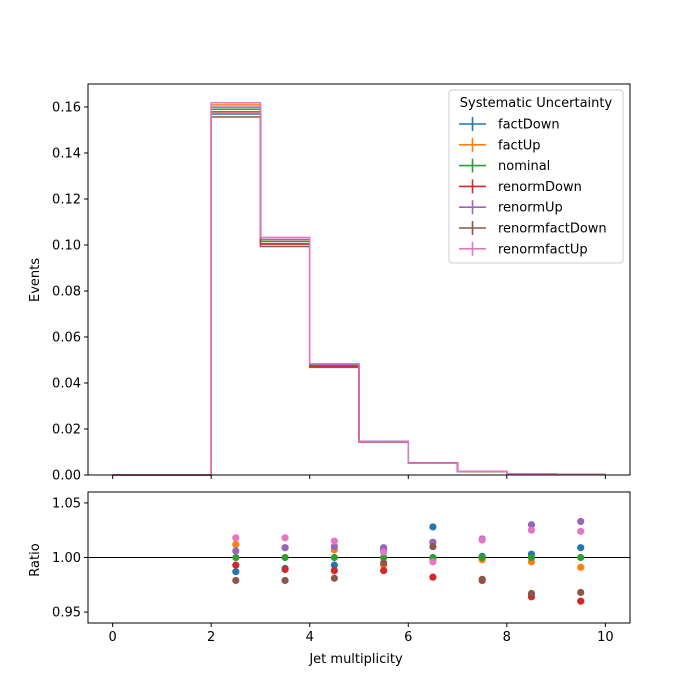 This screenshot has height=700, width=700. Describe the element at coordinates (310, 637) in the screenshot. I see `x-tick-label: 4` at that location.